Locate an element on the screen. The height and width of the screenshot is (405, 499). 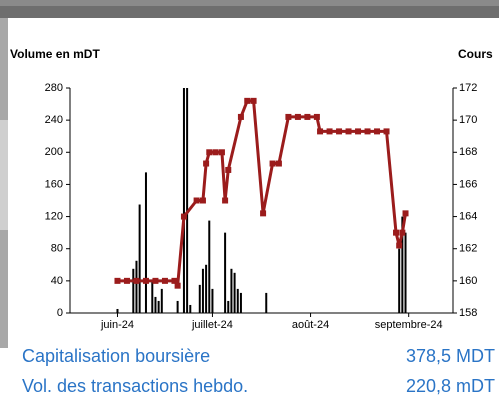
summary-label: Capitalisation boursière is located at coordinates (116, 356).